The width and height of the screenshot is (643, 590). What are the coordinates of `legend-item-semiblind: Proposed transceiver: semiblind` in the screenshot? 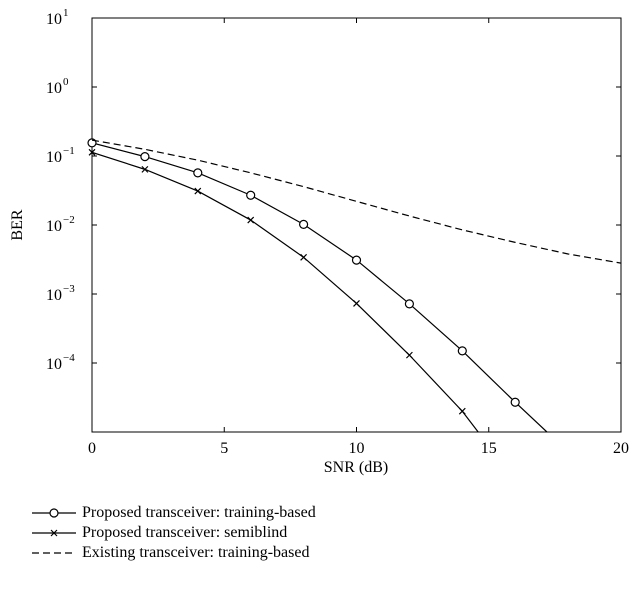 It's located at (310, 533).